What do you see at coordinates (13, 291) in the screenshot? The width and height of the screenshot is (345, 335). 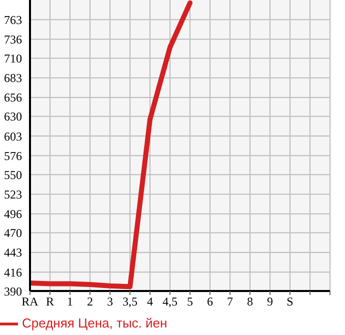 I see `y-tick-label: 390` at bounding box center [13, 291].